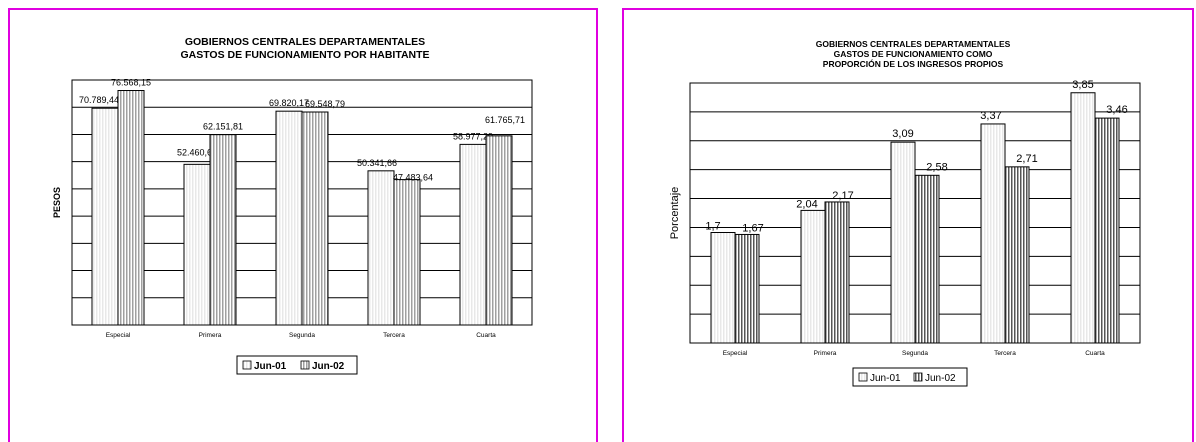  Describe the element at coordinates (413, 178) in the screenshot. I see `data-label: 47.483,64` at that location.